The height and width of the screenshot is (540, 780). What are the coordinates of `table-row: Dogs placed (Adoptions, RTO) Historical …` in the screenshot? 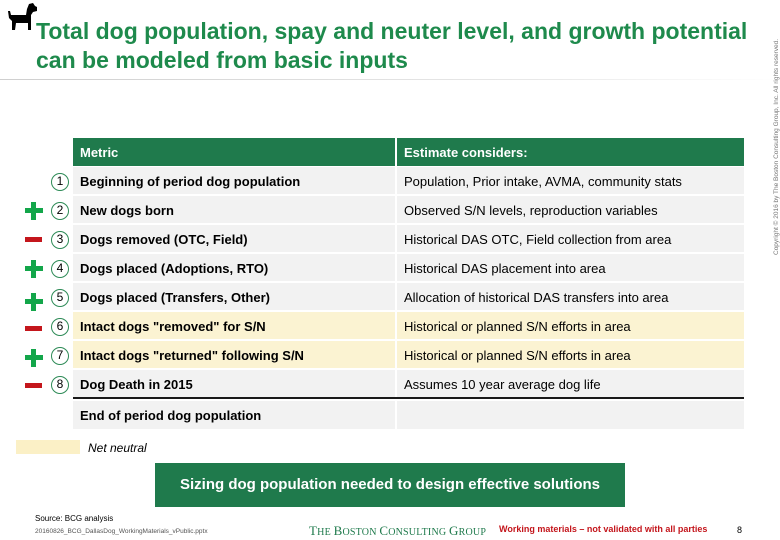 It's located at (408, 268).